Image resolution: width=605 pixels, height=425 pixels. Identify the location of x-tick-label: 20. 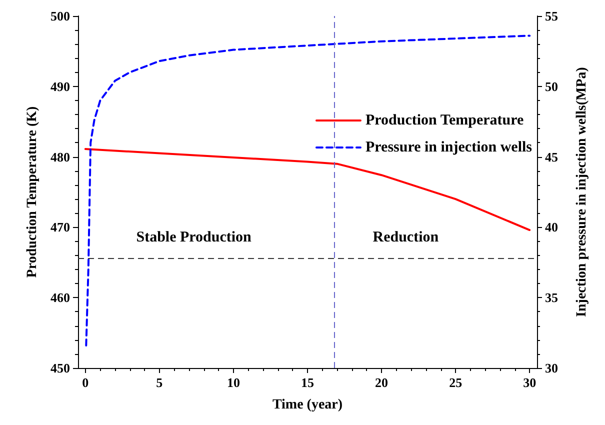
(381, 382).